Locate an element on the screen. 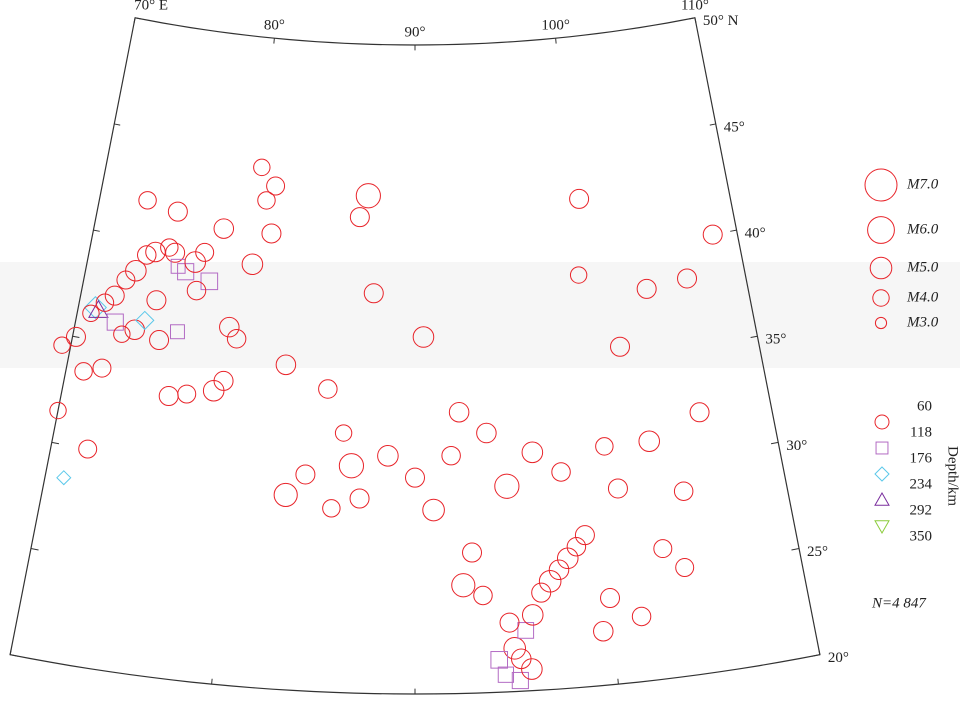  depth-label: 292 is located at coordinates (921, 510).